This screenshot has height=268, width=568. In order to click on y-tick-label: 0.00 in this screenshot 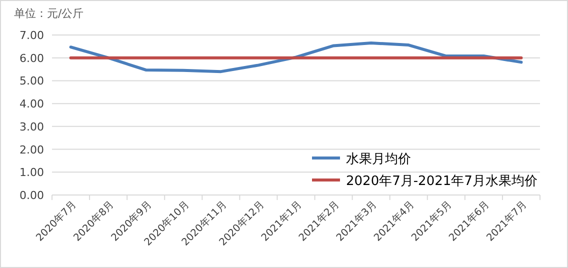, I will do `click(32, 195)`.